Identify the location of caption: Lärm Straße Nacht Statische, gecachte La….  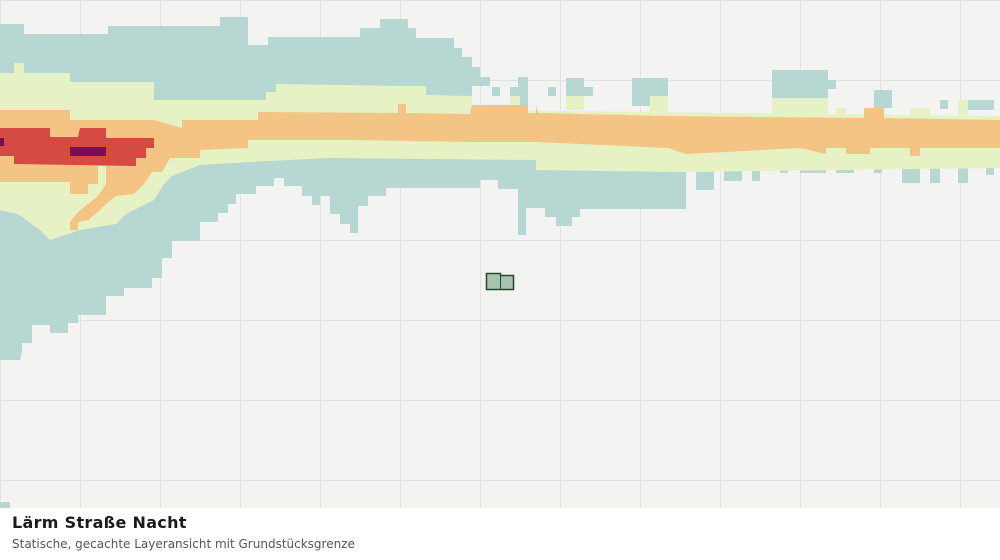
(500, 534).